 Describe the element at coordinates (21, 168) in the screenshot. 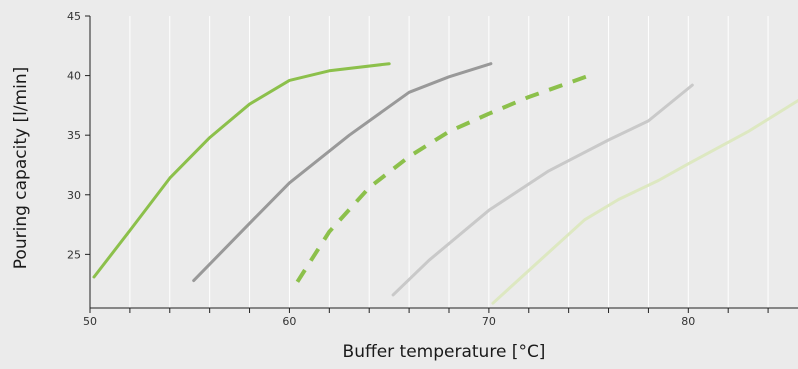

I see `y-axis-title: Pouring capacity [l/min]` at that location.